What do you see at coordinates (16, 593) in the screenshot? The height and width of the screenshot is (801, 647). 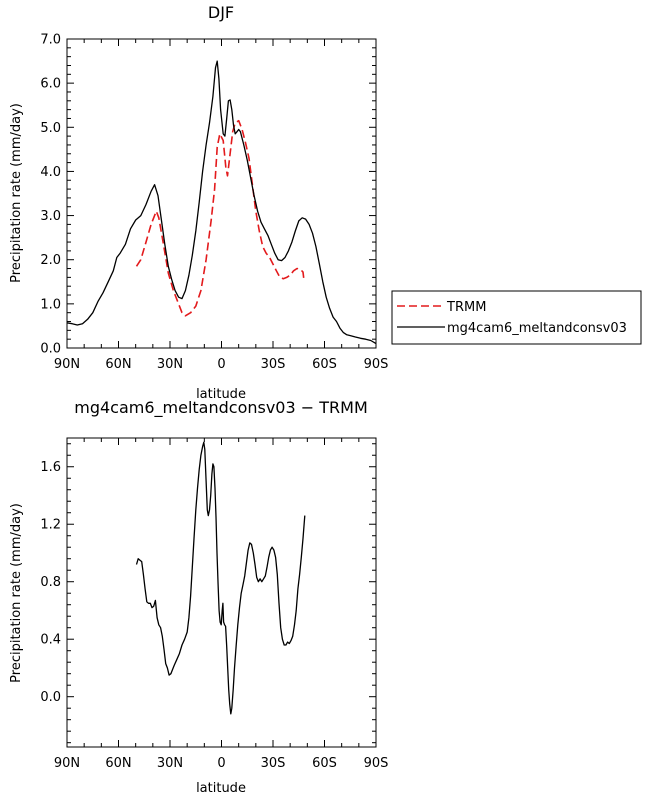 I see `bottom-chart-ylabel: Precipitation rate (mm/day)` at bounding box center [16, 593].